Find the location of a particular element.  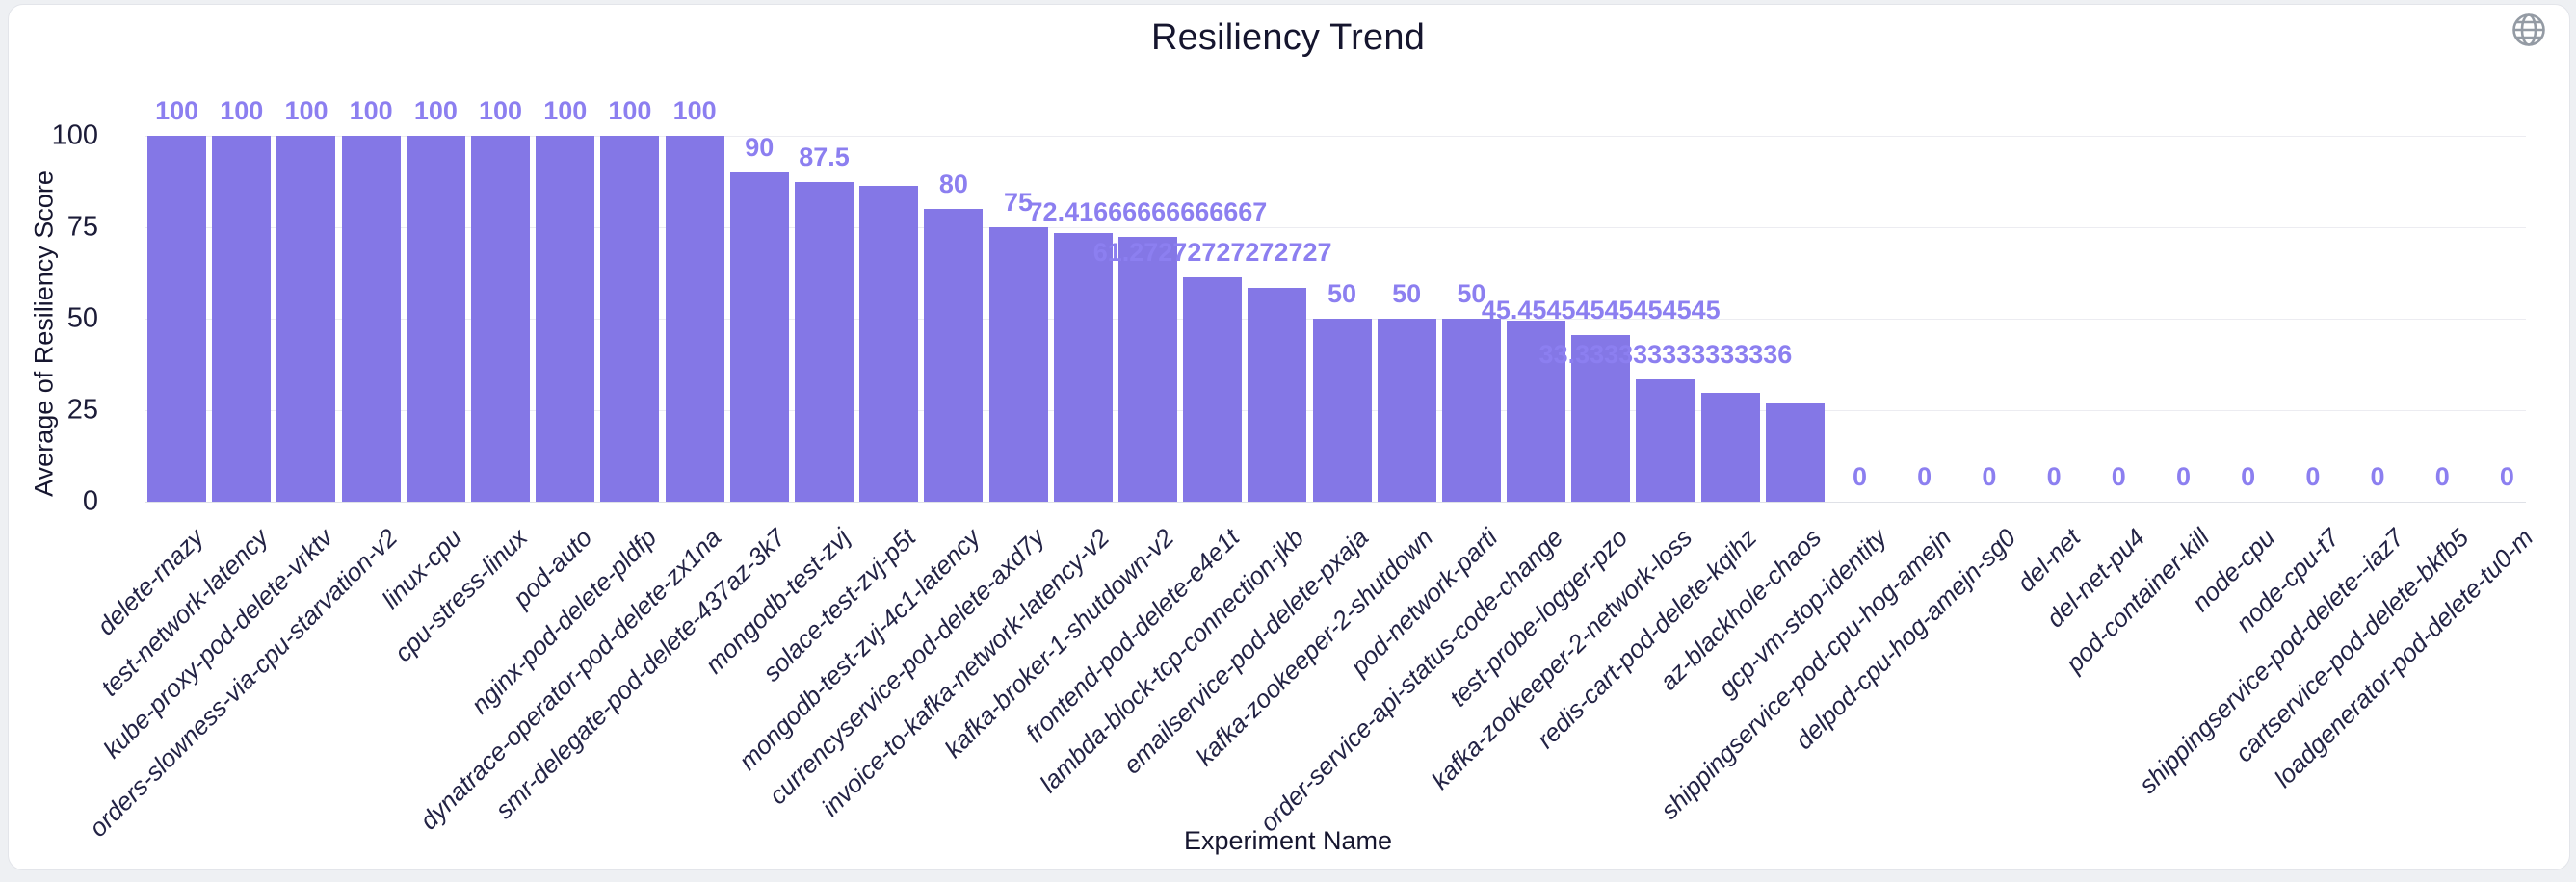

bar-kafka-zookeeper-2-shutdown is located at coordinates (1407, 410).